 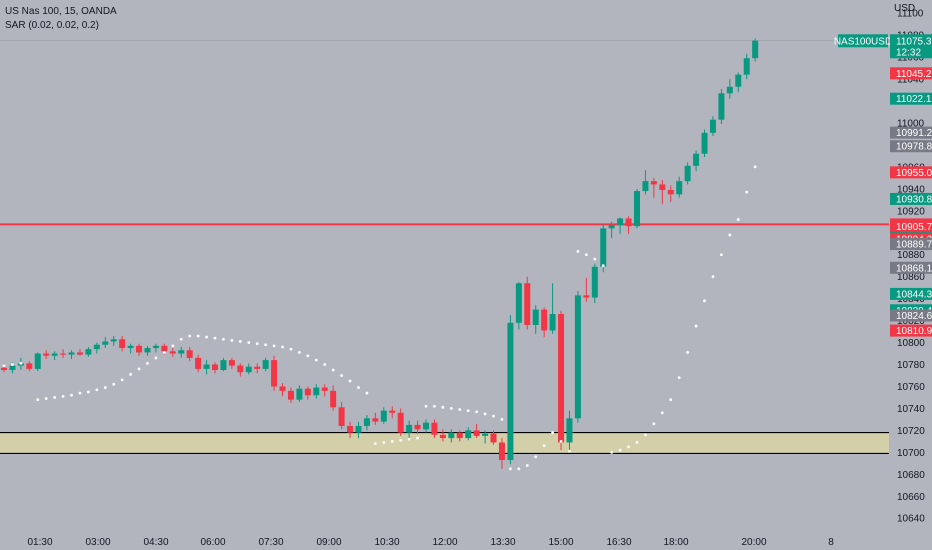 What do you see at coordinates (52, 25) in the screenshot?
I see `indicator-title: SAR (0.02, 0.02, 0.2)` at bounding box center [52, 25].